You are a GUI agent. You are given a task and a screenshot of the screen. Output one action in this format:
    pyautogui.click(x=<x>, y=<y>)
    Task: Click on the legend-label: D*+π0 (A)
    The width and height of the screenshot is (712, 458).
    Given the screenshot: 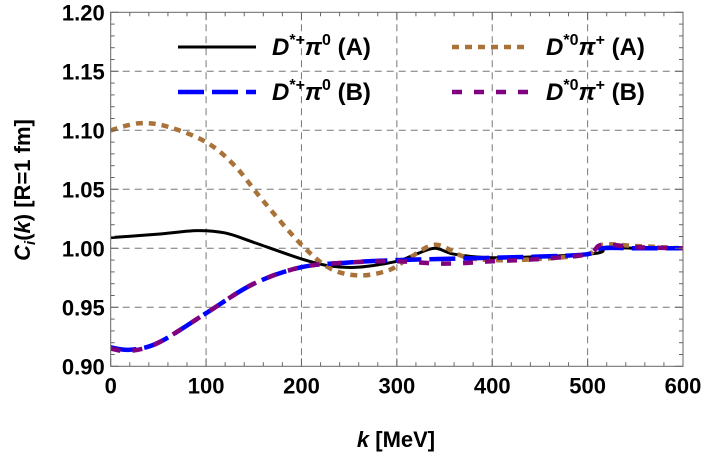 What is the action you would take?
    pyautogui.click(x=321, y=46)
    